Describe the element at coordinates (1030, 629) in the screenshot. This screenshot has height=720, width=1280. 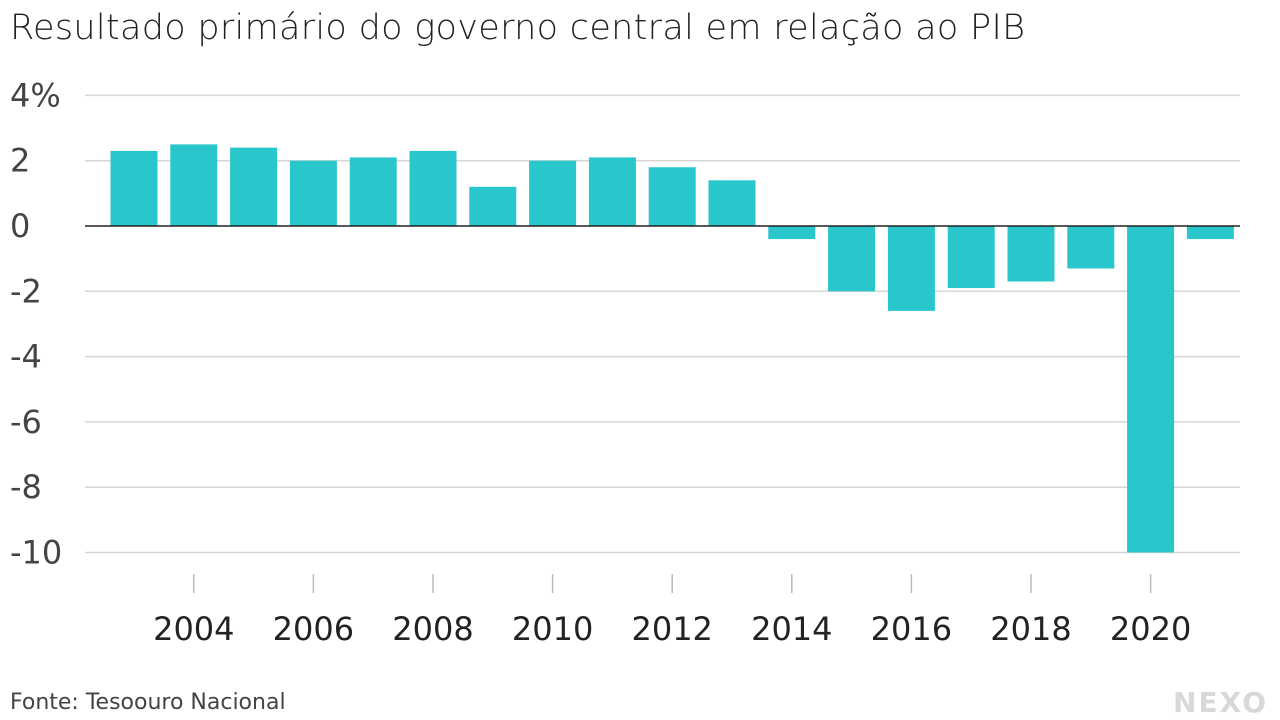
I see `x-tick-label: 2018` at that location.